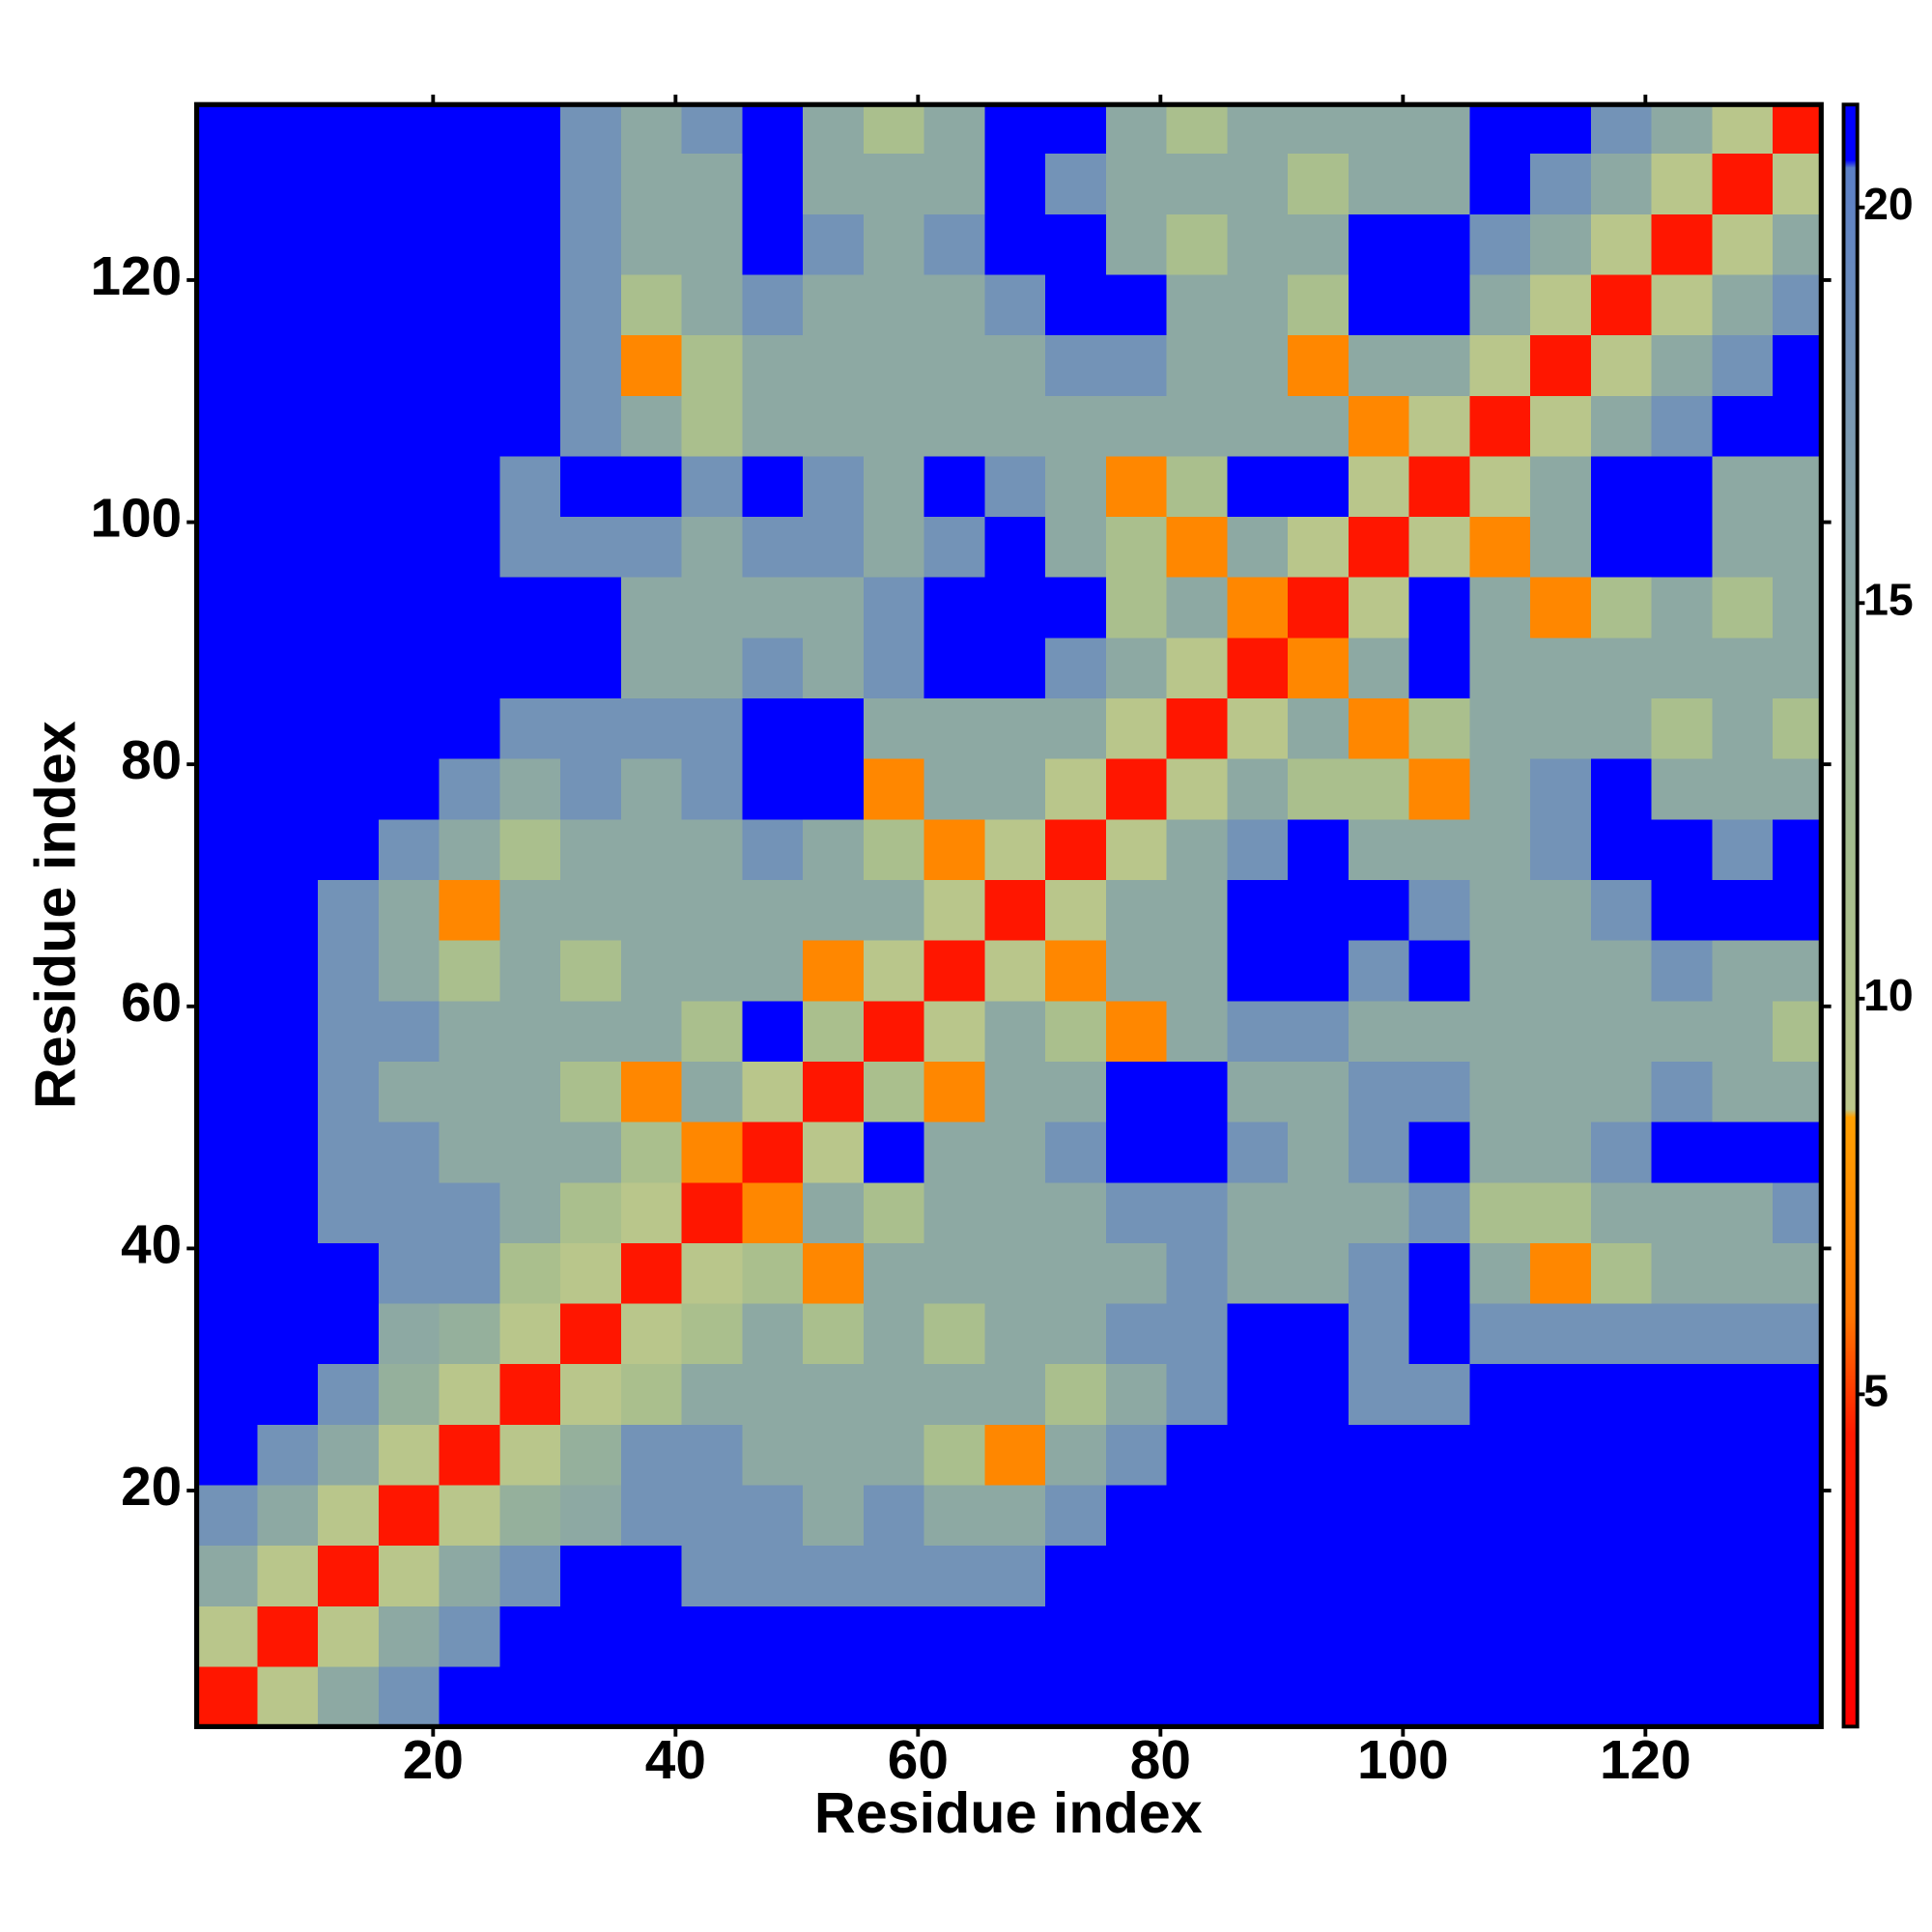  I want to click on x-tick-label: 100, so click(1403, 1760).